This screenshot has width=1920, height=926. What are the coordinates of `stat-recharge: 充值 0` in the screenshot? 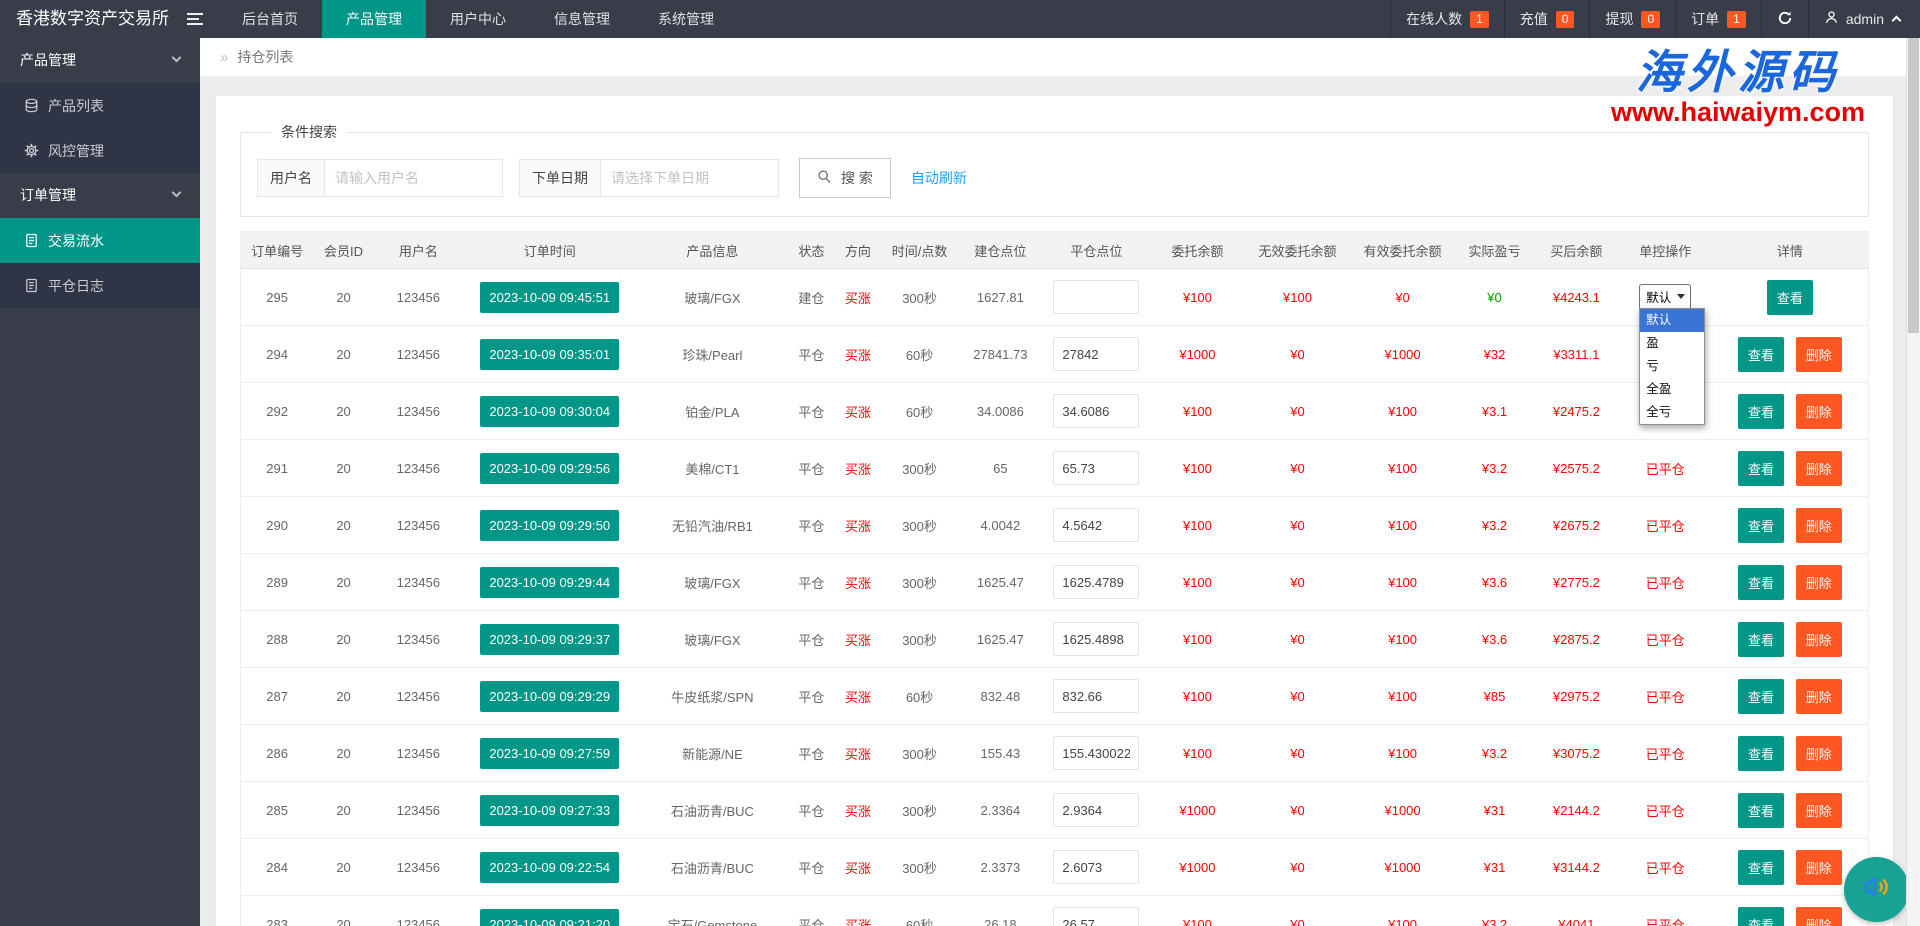 It's located at (1546, 19).